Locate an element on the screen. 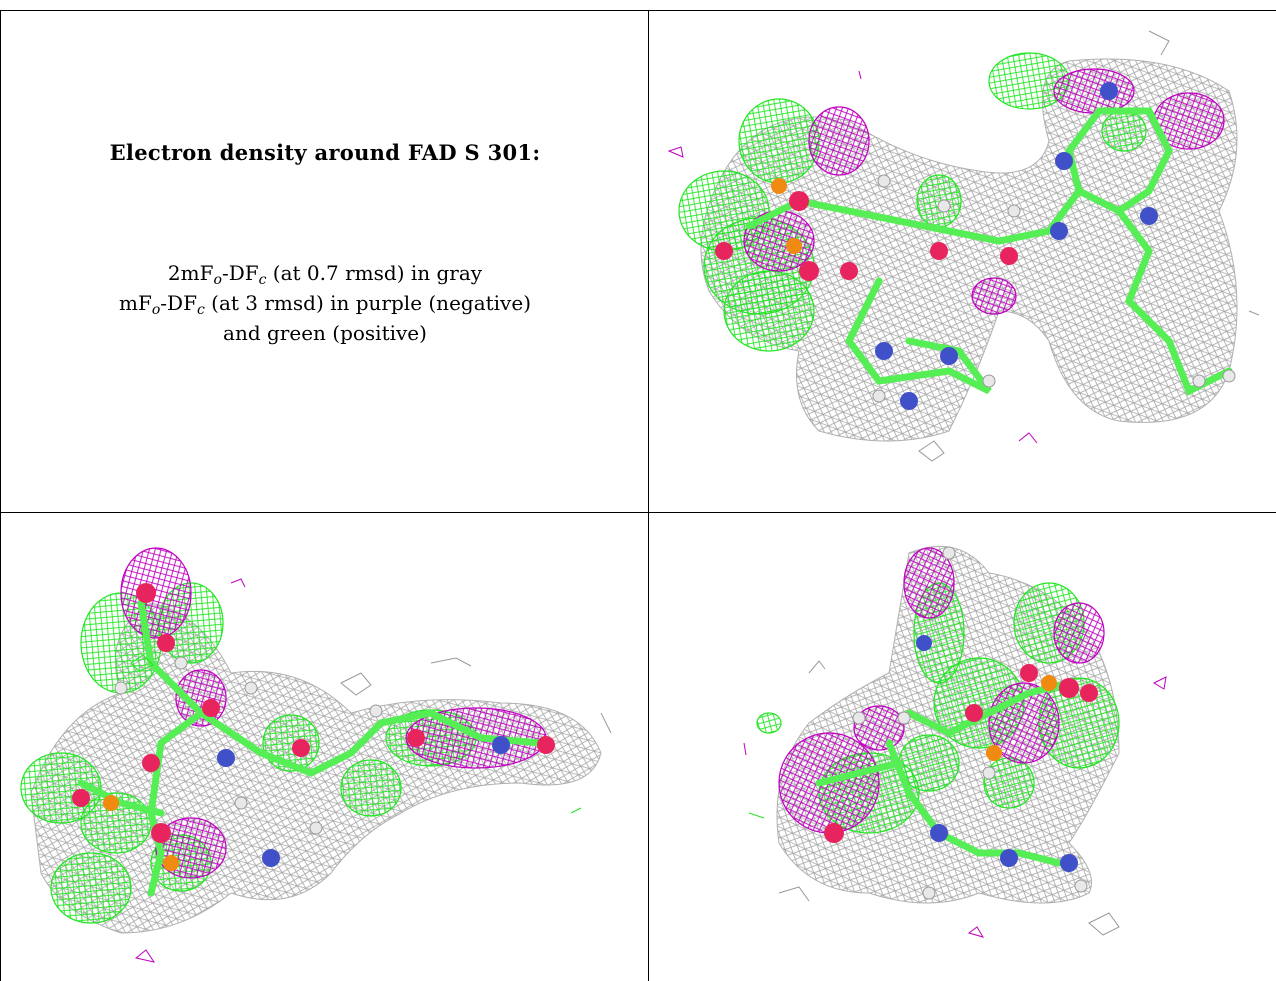 The width and height of the screenshot is (1276, 981). density-map-bottom-right-image is located at coordinates (955, 741).